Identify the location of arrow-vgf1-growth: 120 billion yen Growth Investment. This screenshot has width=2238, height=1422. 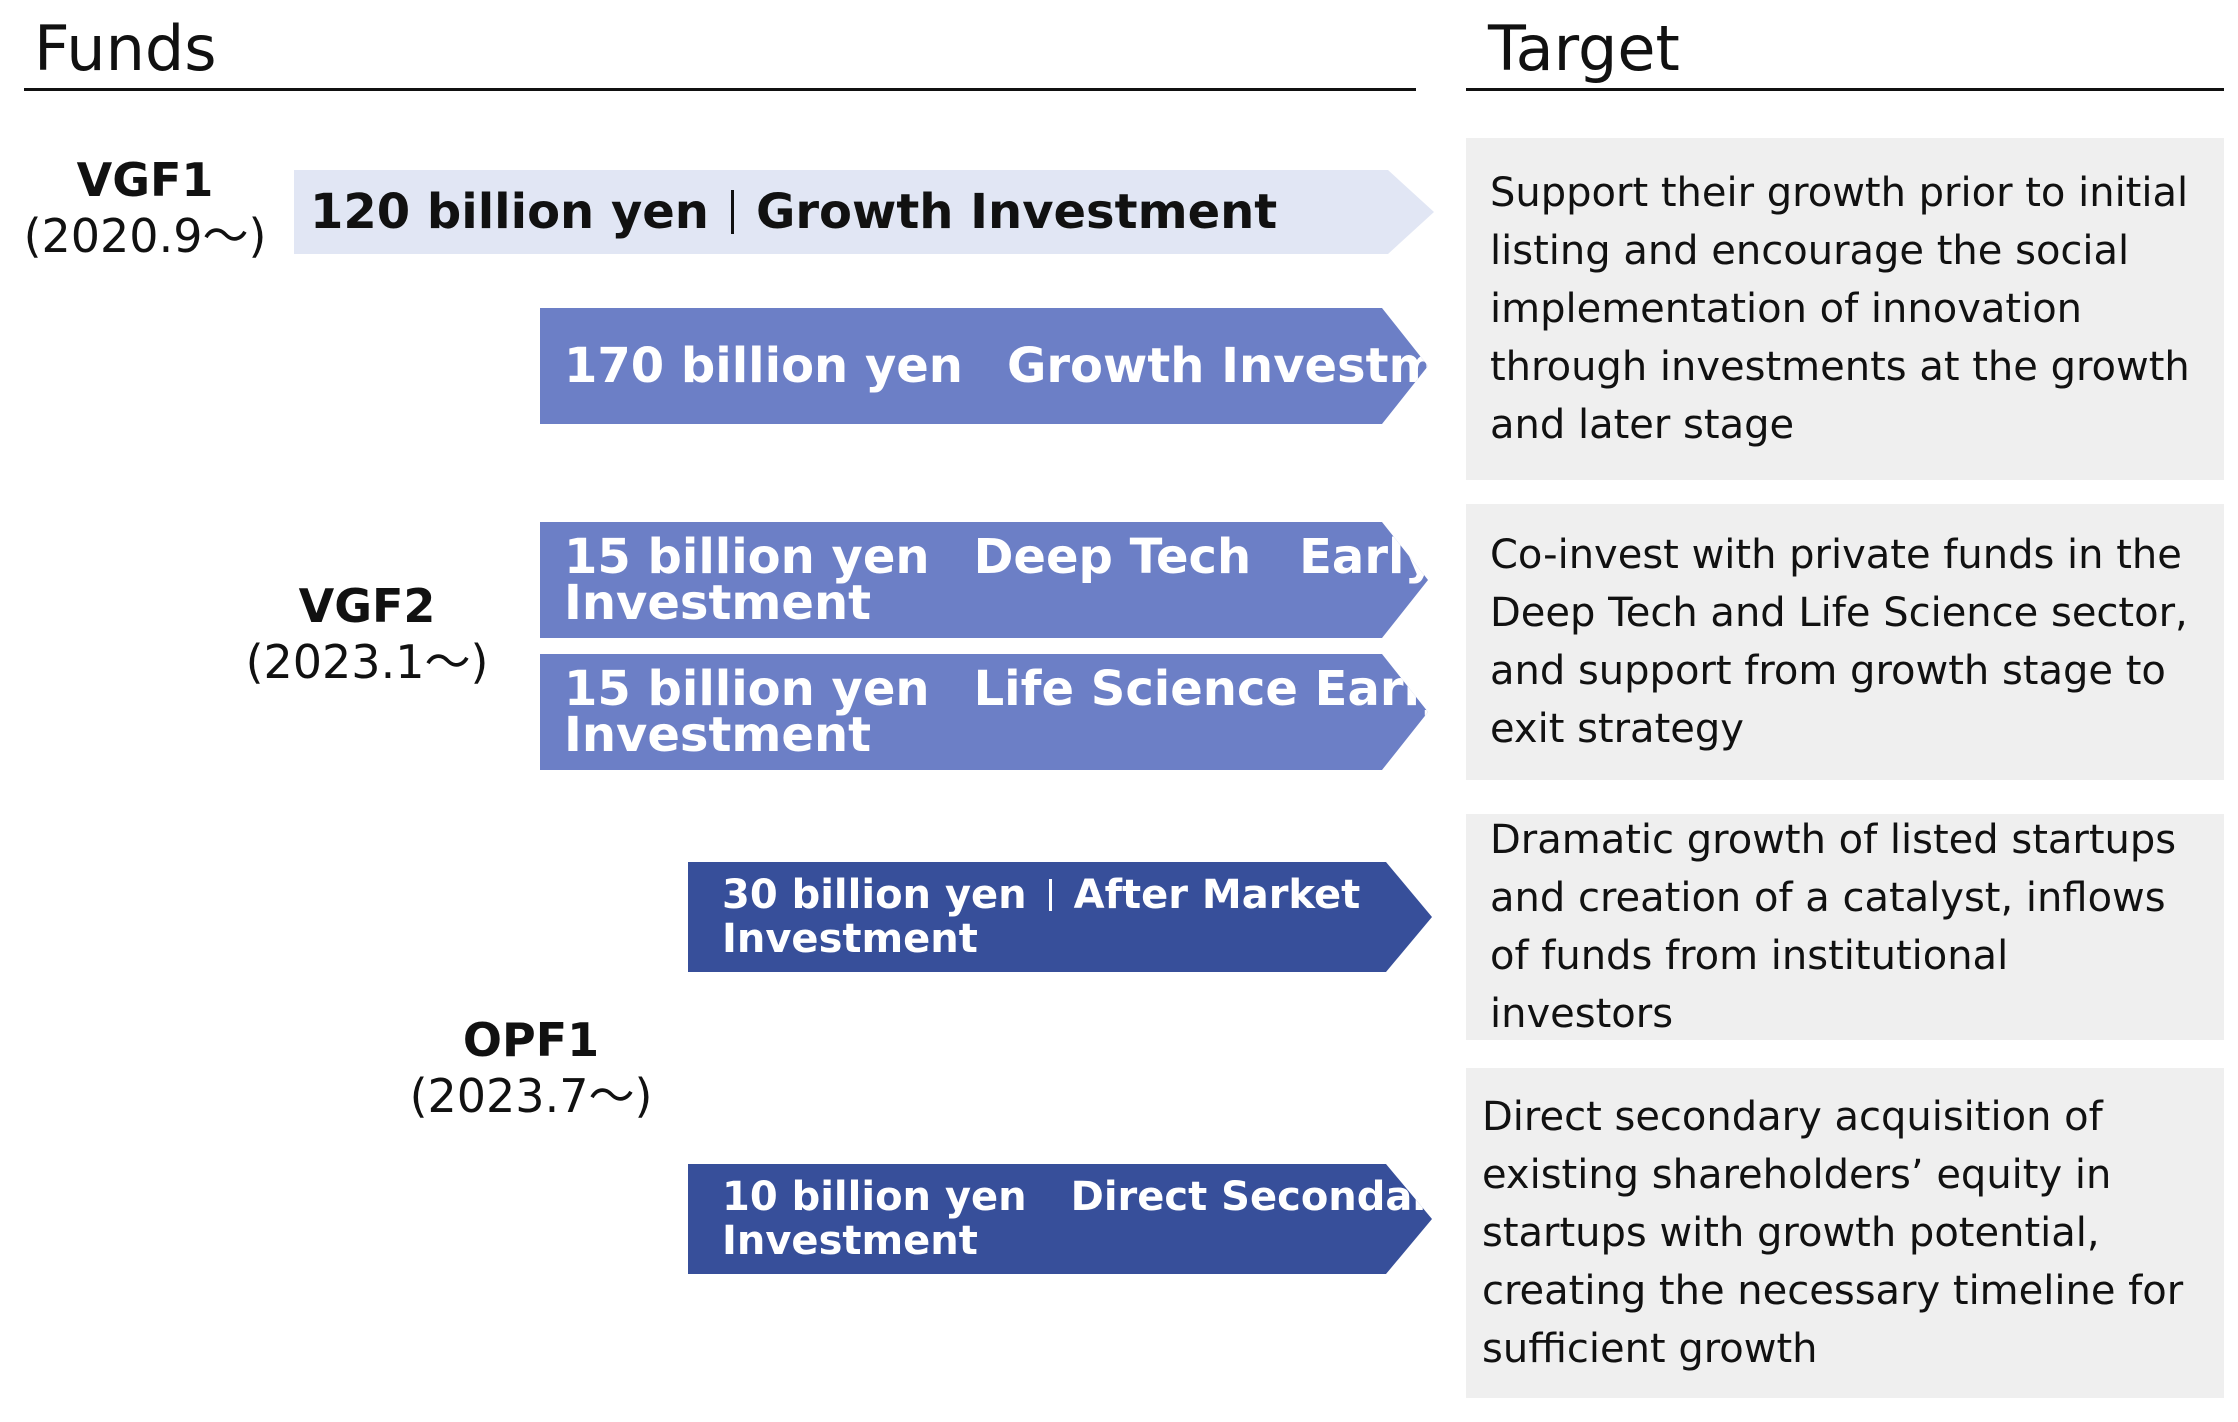
(864, 212).